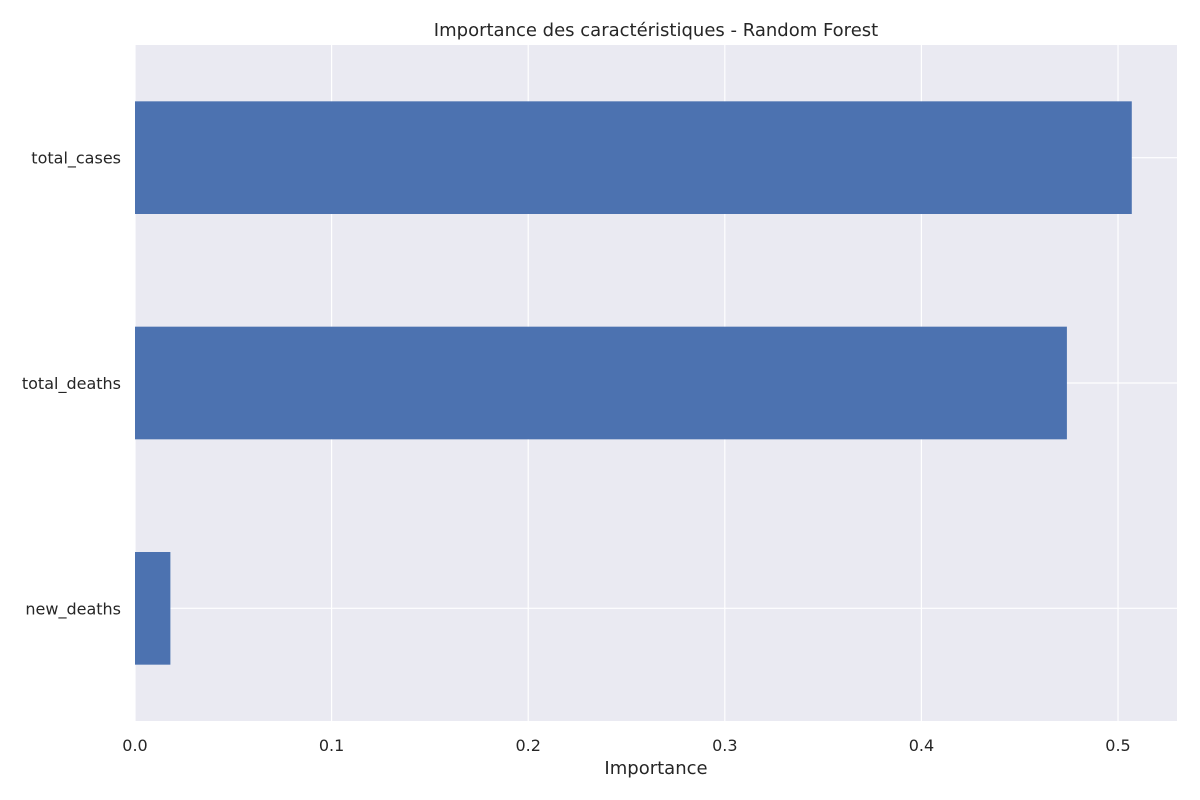 Image resolution: width=1200 pixels, height=800 pixels. What do you see at coordinates (724, 745) in the screenshot?
I see `x-tick-label-3: 0.3` at bounding box center [724, 745].